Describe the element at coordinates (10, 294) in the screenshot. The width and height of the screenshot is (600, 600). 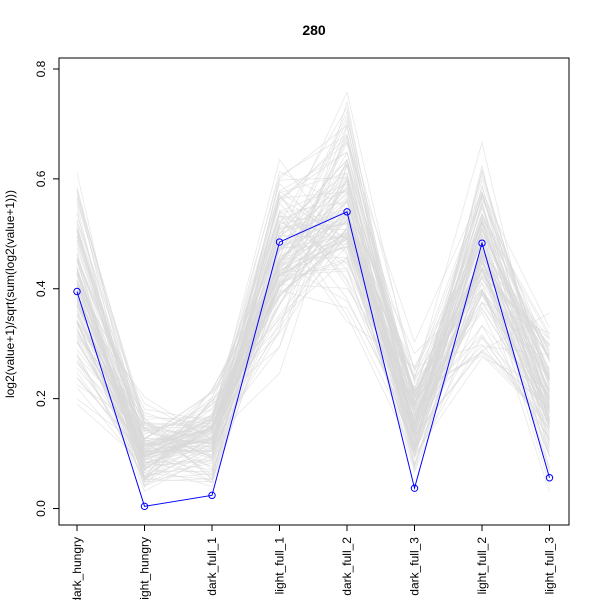
I see `y-axis-label: log2(value+1)/sqrt(sum(log2(value+1)))` at that location.